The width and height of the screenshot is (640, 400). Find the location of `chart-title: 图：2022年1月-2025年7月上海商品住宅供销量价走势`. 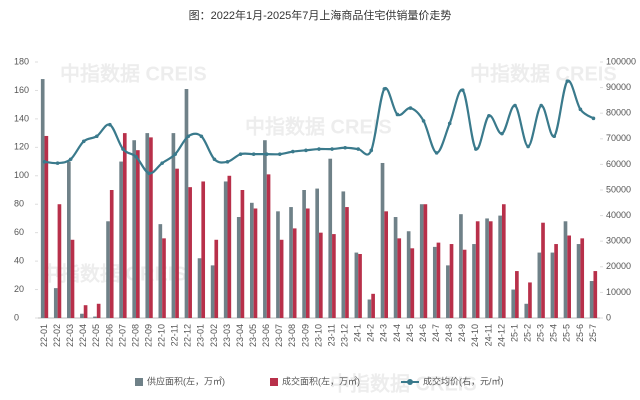

chart-title: 图：2022年1月-2025年7月上海商品住宅供销量价走势 is located at coordinates (320, 15).